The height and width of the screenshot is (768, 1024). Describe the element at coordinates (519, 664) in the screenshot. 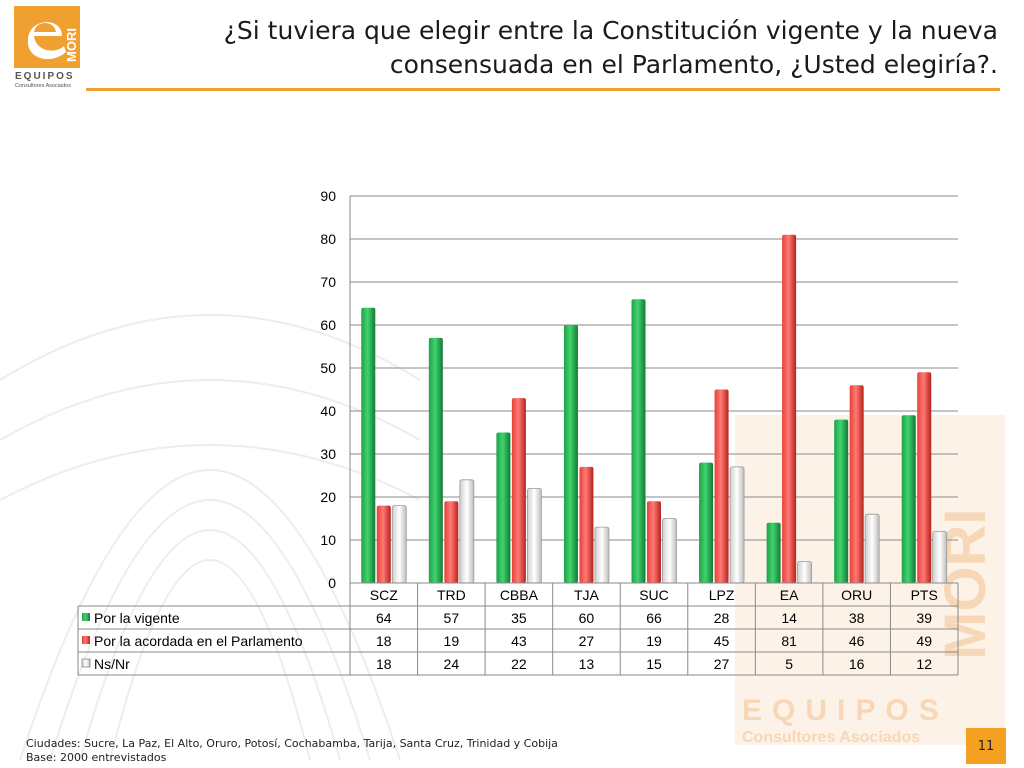

I see `data-label: 22` at that location.